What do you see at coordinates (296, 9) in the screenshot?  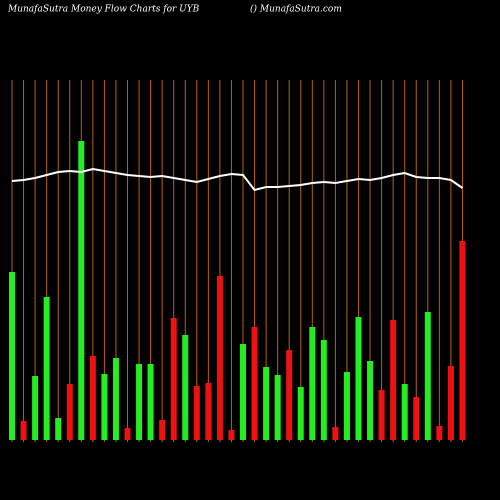 I see `chart-subtitle: () MunafaSutra.com` at bounding box center [296, 9].